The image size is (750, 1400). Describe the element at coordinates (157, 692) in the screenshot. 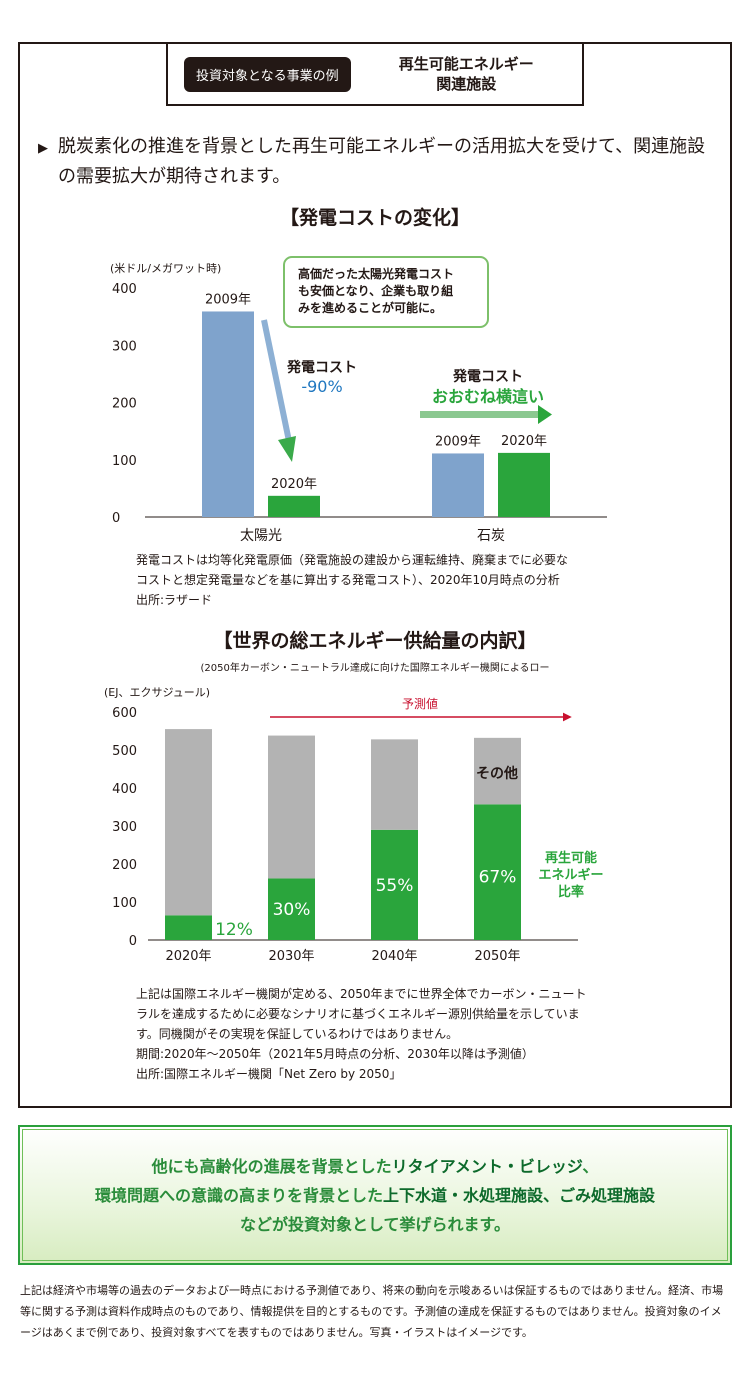

I see `chart2-ylabel: (EJ、エクサジュール)` at that location.